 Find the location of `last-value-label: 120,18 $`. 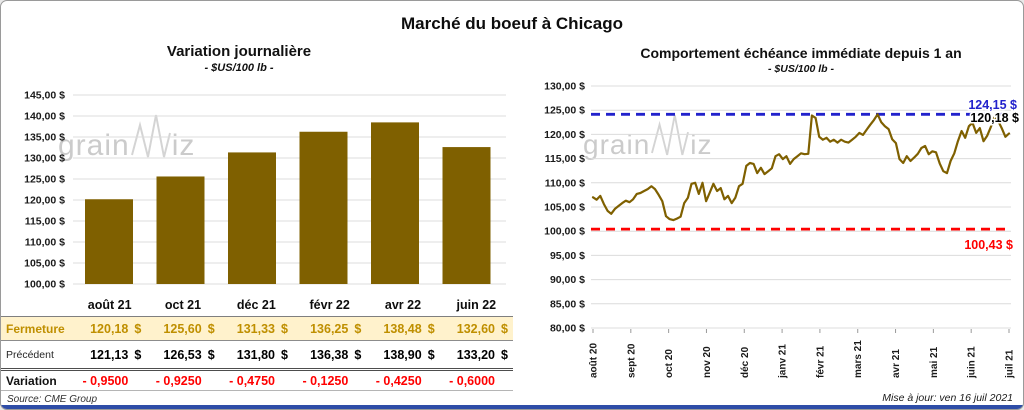

last-value-label: 120,18 $ is located at coordinates (994, 118).